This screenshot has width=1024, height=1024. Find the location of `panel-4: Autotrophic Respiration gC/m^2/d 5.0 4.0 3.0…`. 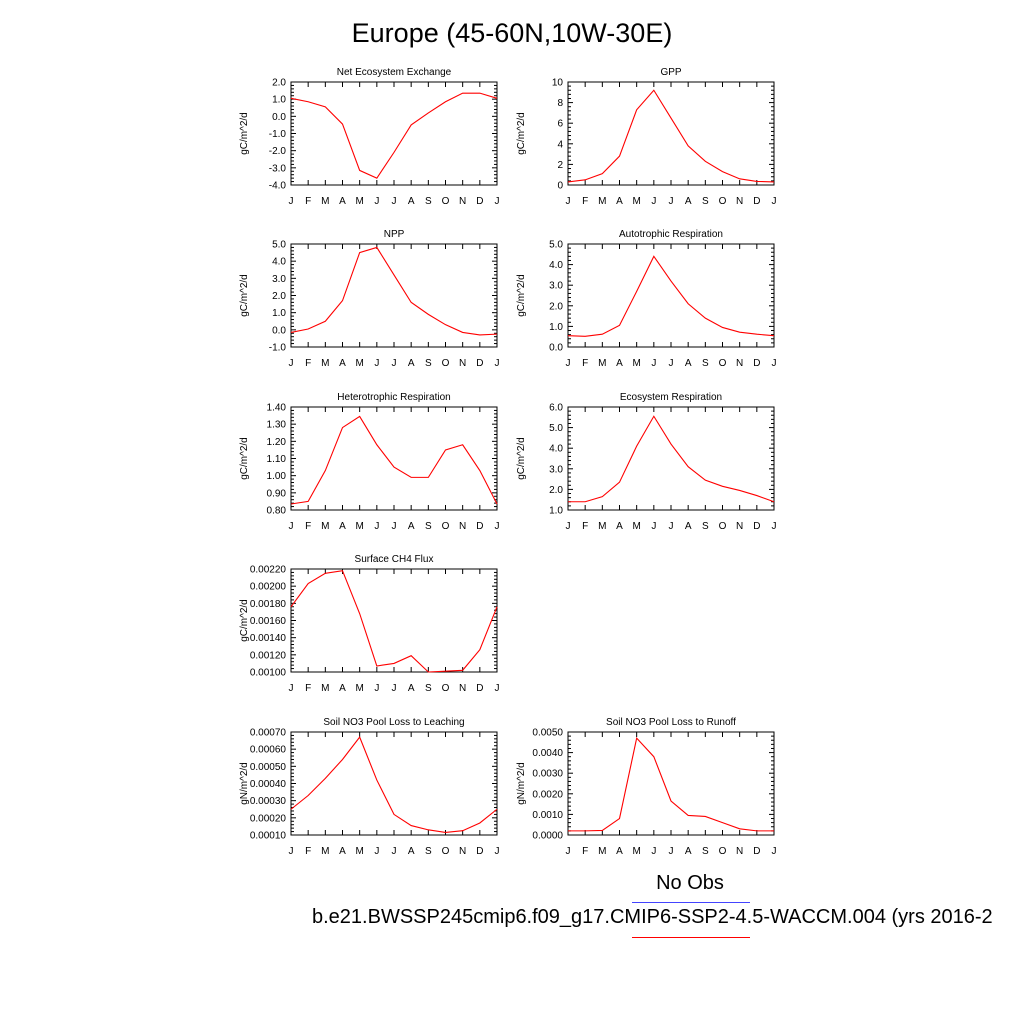

panel-4: Autotrophic Respiration gC/m^2/d 5.0 4.0 3.0… is located at coordinates (646, 299).